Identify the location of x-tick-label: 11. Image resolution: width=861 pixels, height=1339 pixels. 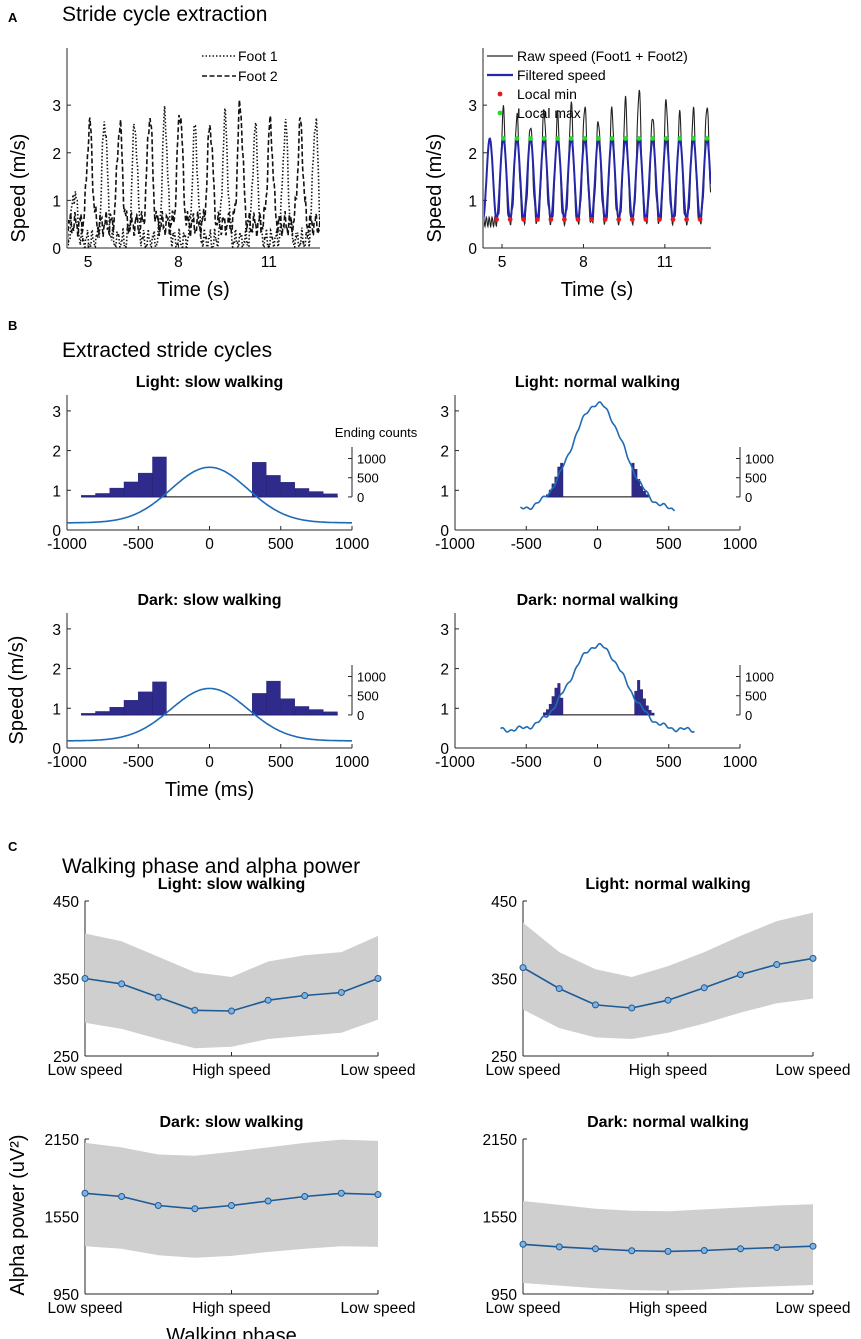
(269, 262).